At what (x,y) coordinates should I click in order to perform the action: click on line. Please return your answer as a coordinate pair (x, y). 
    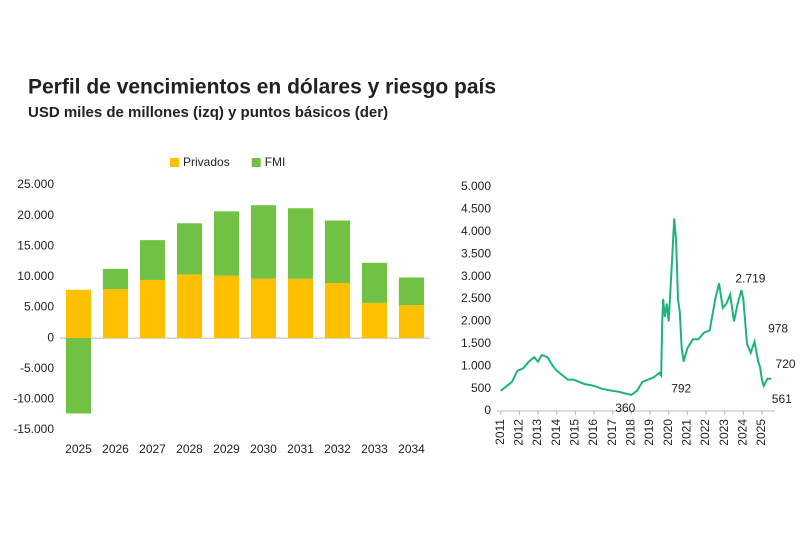
    Looking at the image, I should click on (636, 307).